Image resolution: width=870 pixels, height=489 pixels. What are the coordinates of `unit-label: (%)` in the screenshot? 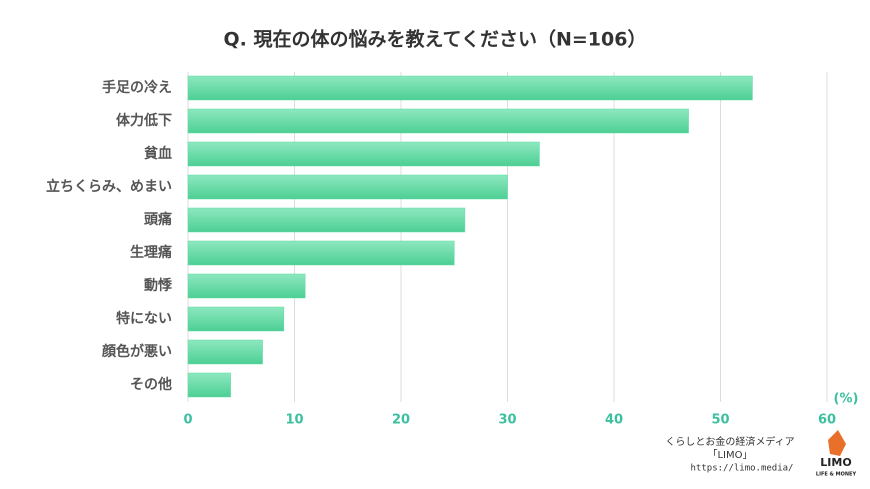 It's located at (846, 399).